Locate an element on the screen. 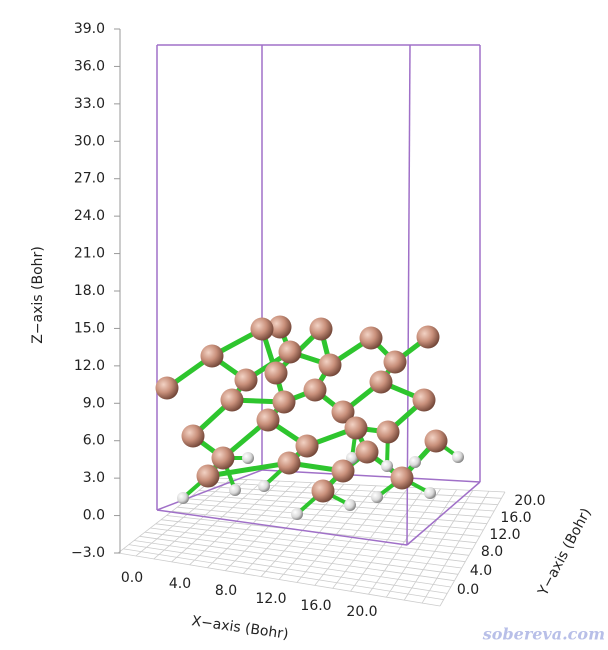 The width and height of the screenshot is (608, 650). z-tick-label: 6.0 is located at coordinates (94, 441).